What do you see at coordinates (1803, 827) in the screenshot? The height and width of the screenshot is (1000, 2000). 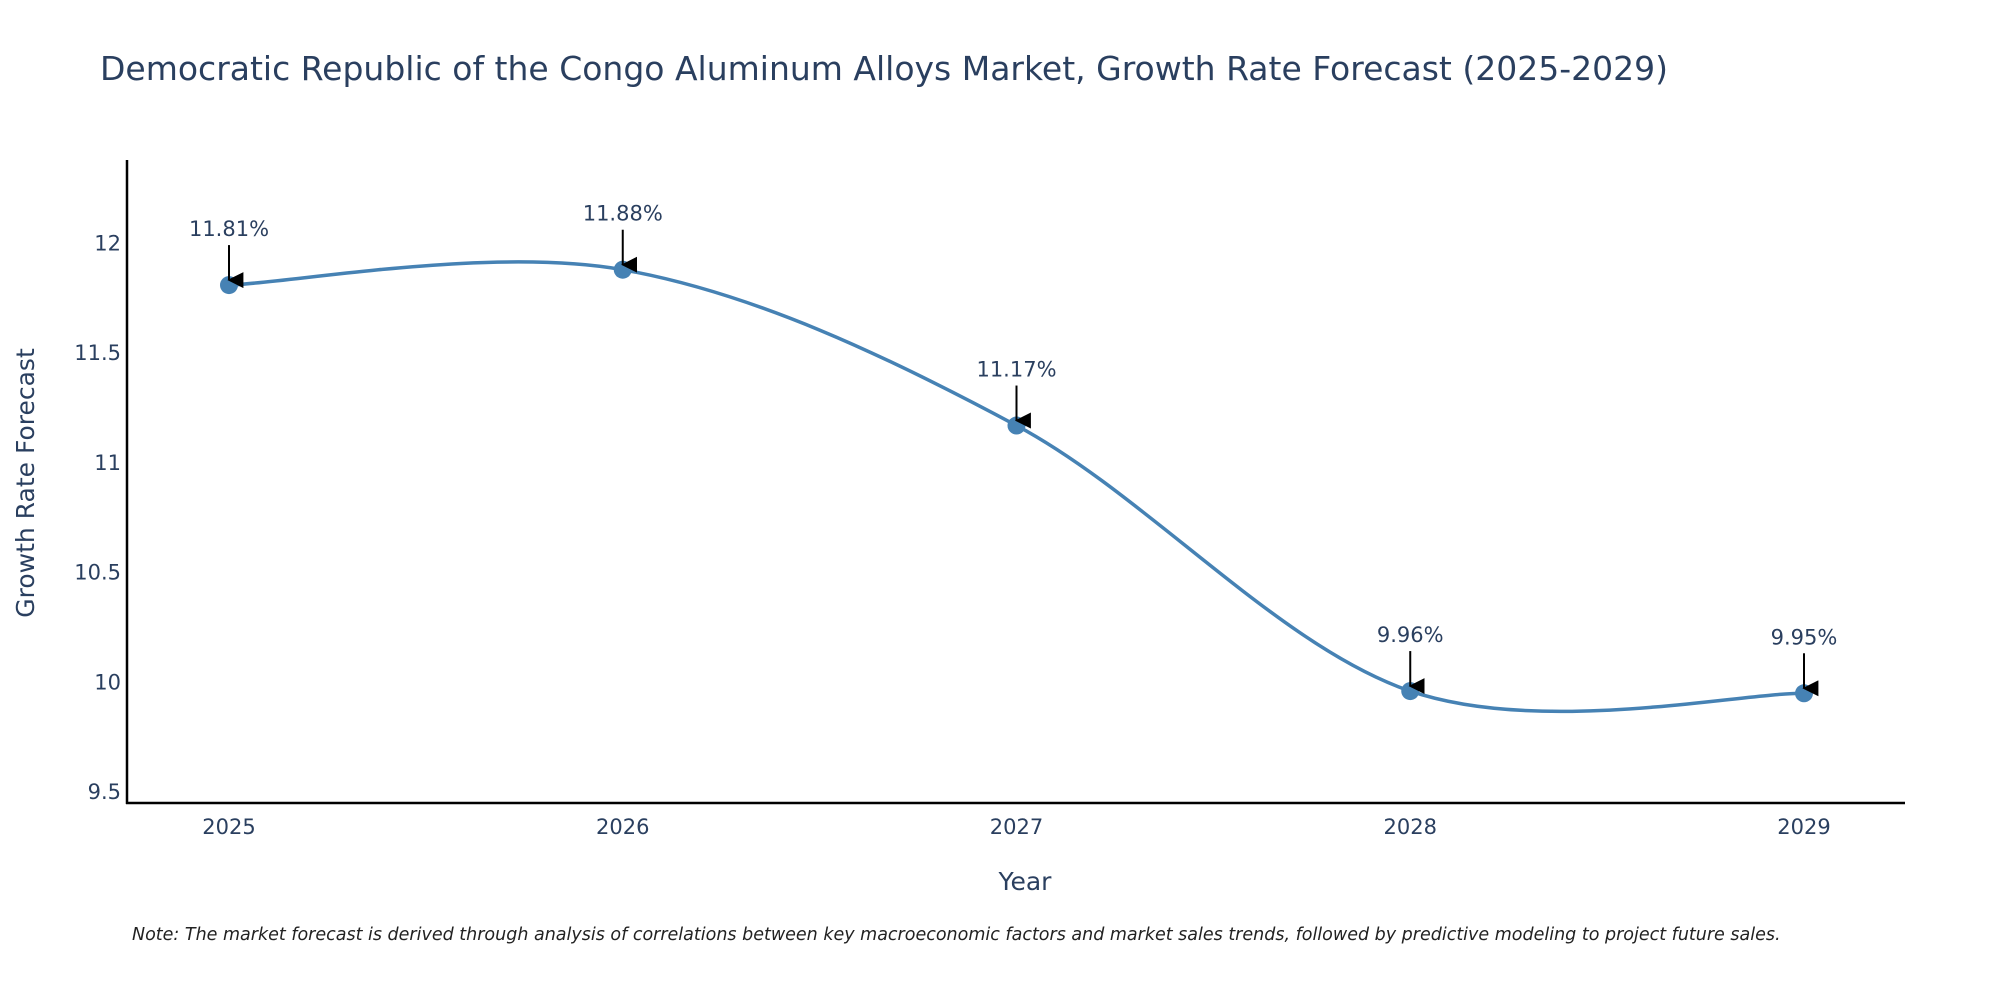 I see `x-tick-label: 2029` at bounding box center [1803, 827].